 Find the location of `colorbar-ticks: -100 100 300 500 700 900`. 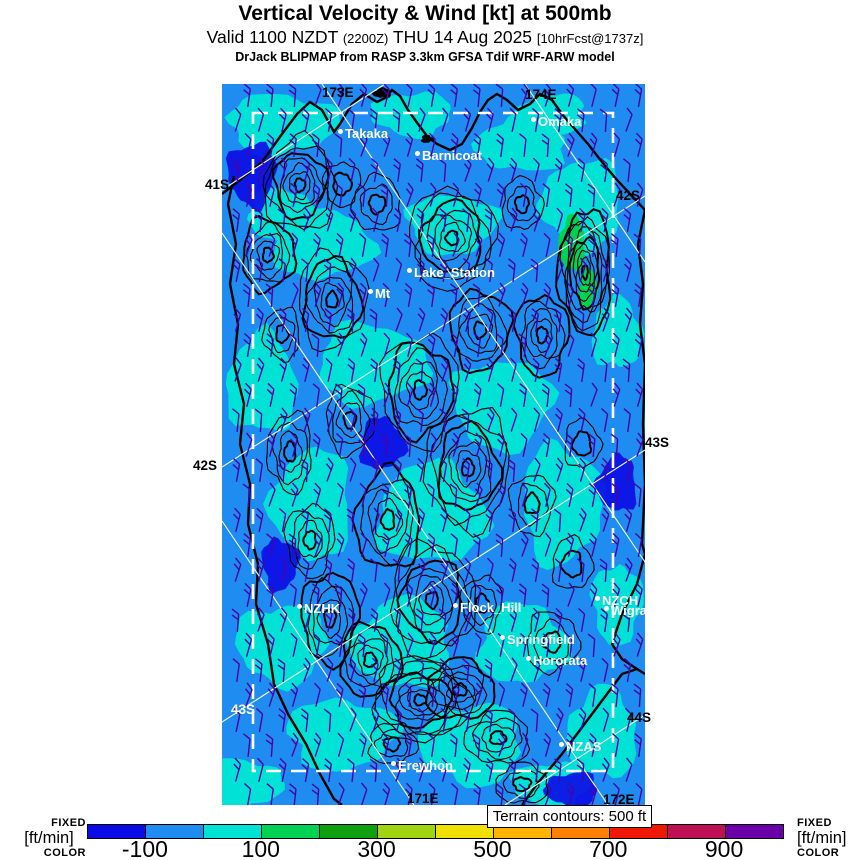

colorbar-ticks: -100 100 300 500 700 900 is located at coordinates (434, 848).